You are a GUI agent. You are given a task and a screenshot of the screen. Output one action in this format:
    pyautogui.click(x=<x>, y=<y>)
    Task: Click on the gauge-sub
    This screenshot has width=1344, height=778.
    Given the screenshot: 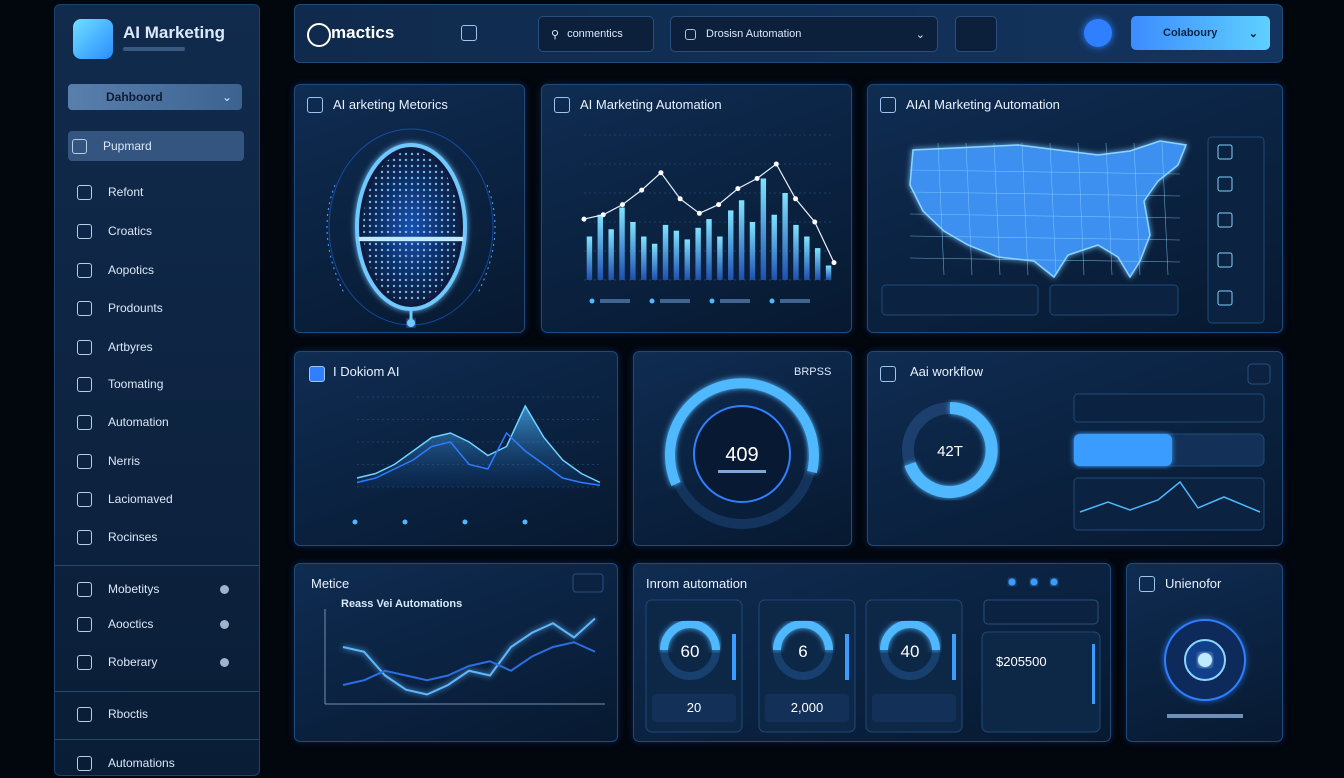 What is the action you would take?
    pyautogui.click(x=742, y=471)
    